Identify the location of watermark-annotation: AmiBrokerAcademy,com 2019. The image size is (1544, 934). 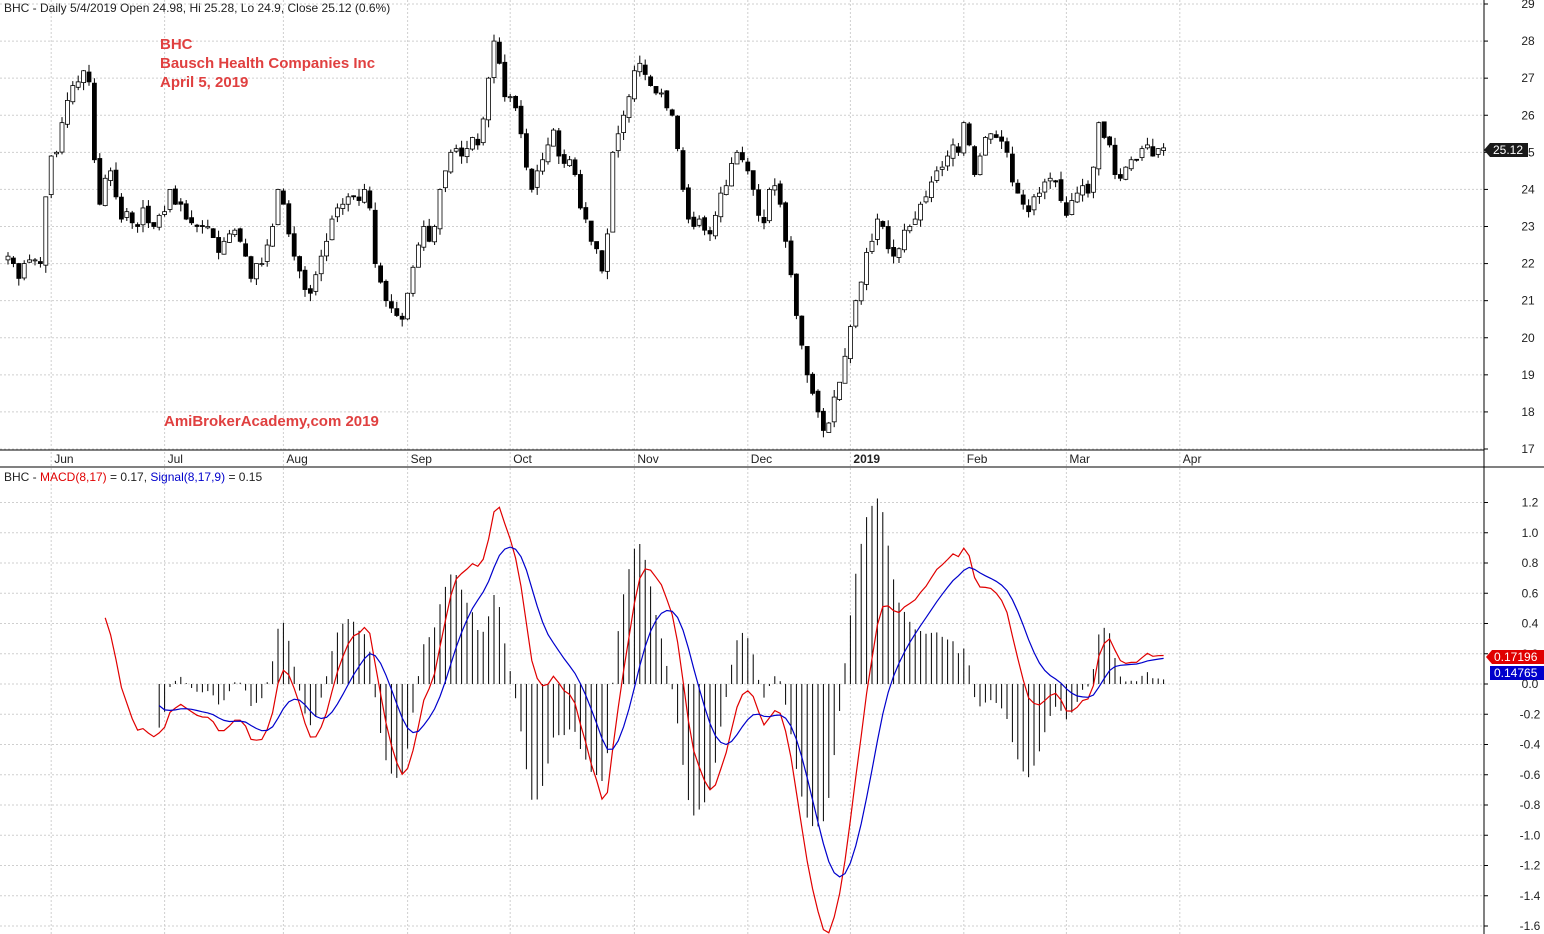
(271, 421).